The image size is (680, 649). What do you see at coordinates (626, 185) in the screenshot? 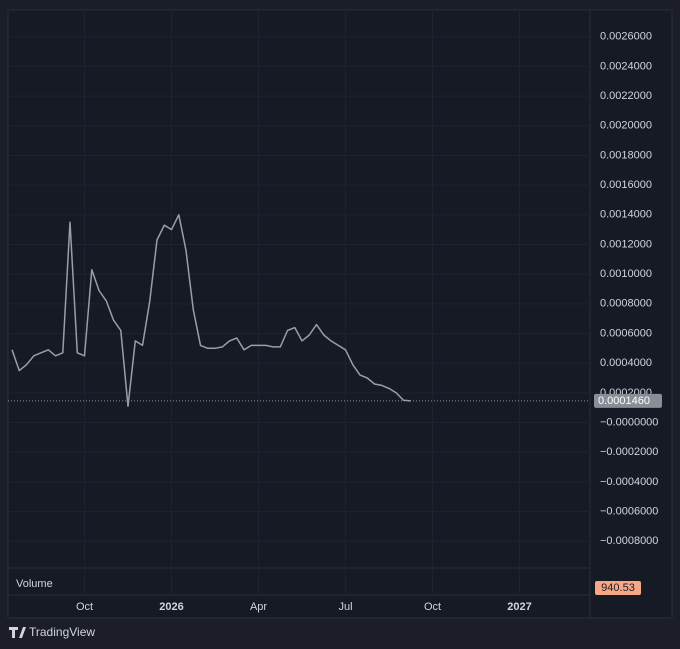
I see `y-tick-label: 0.0016000` at bounding box center [626, 185].